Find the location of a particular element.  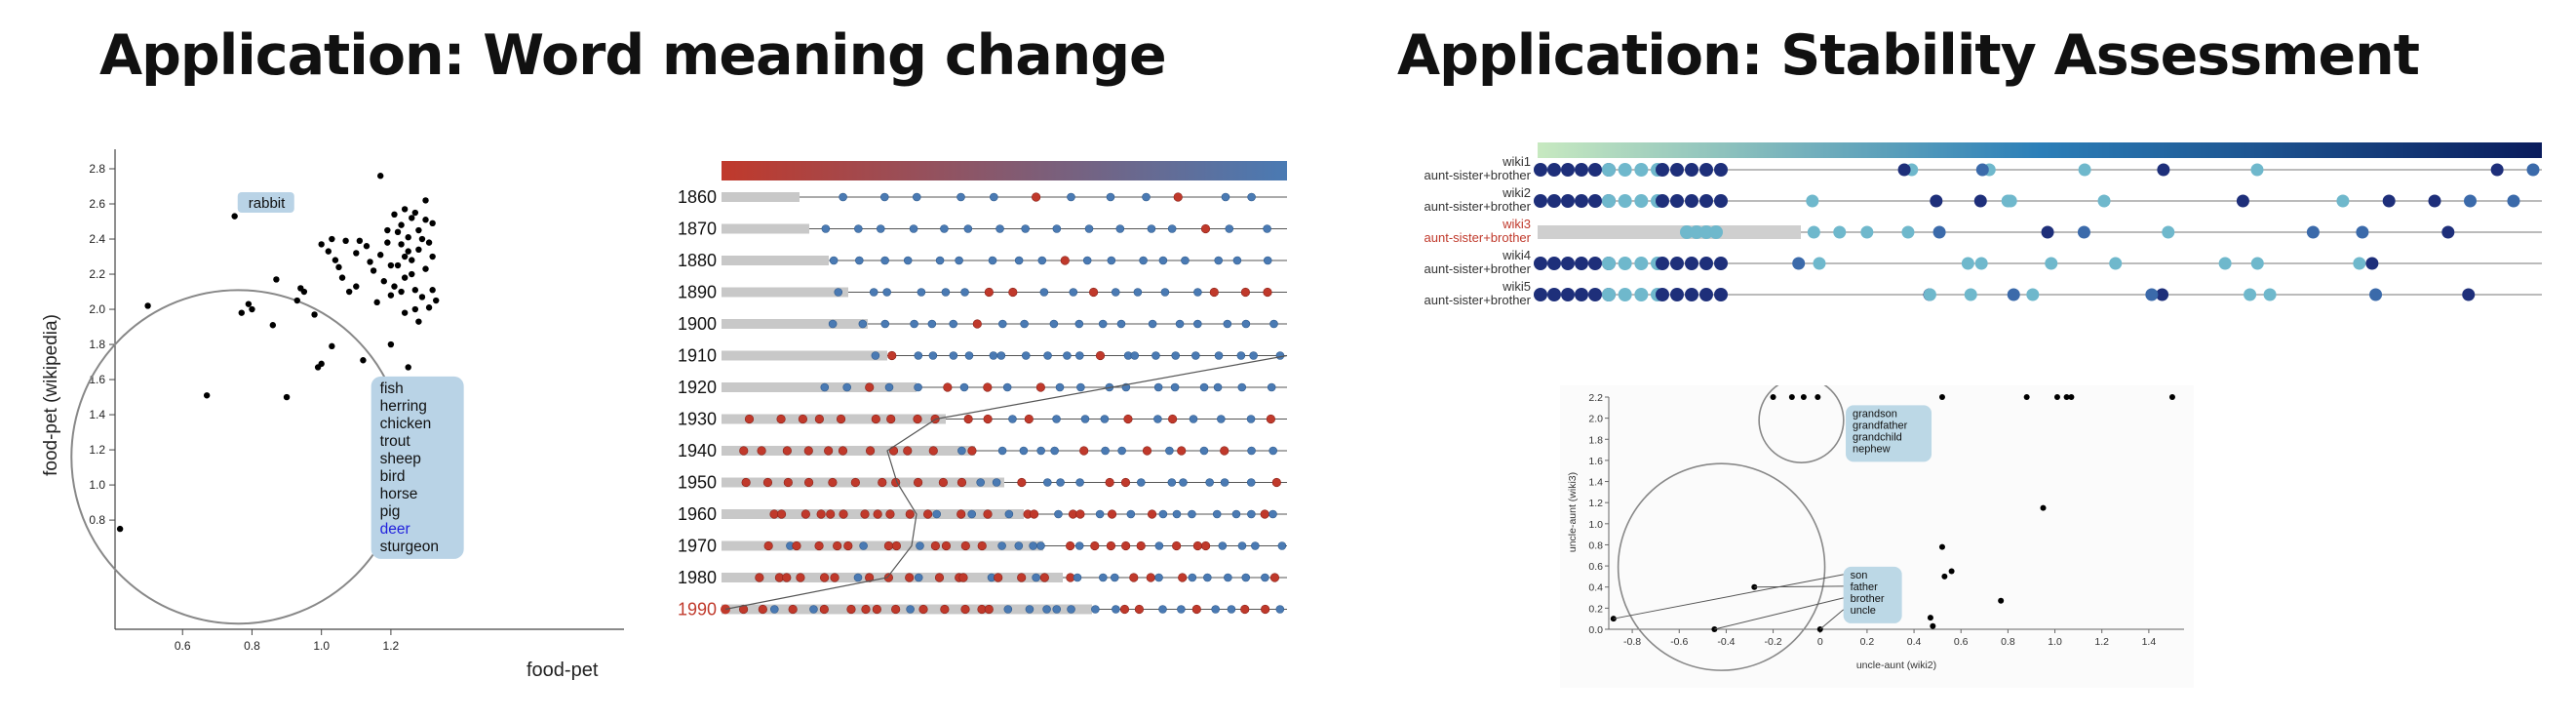

label-box-rabbit is located at coordinates (265, 203).